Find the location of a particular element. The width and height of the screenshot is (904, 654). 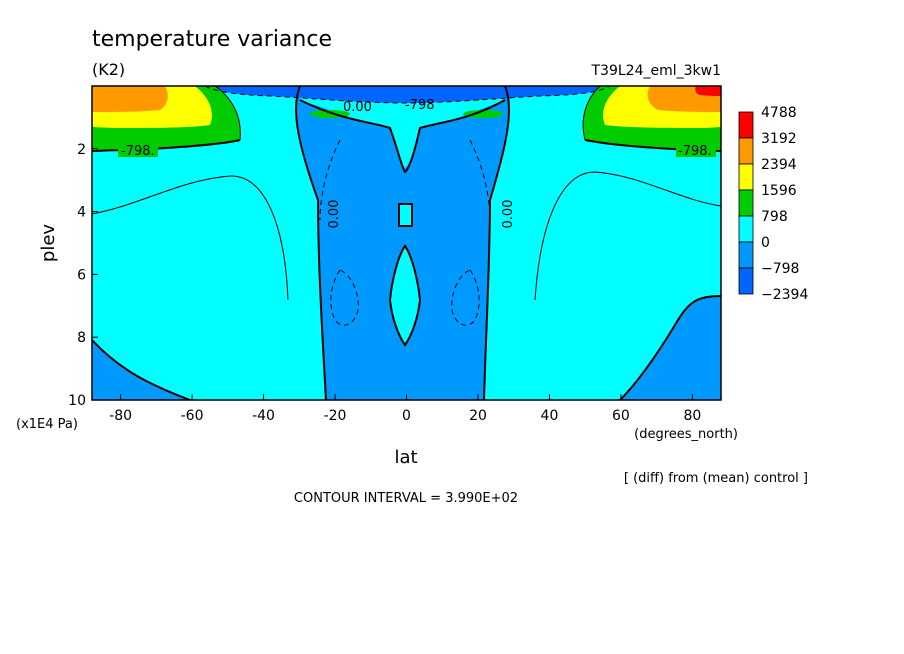

x-axis-units: (degrees_north) is located at coordinates (686, 434).